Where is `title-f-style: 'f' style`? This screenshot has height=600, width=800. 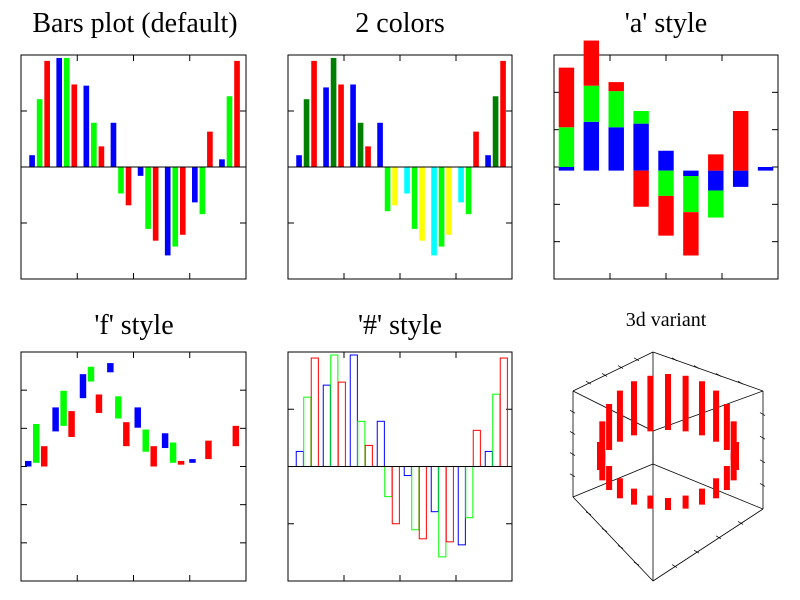 title-f-style: 'f' style is located at coordinates (133, 325).